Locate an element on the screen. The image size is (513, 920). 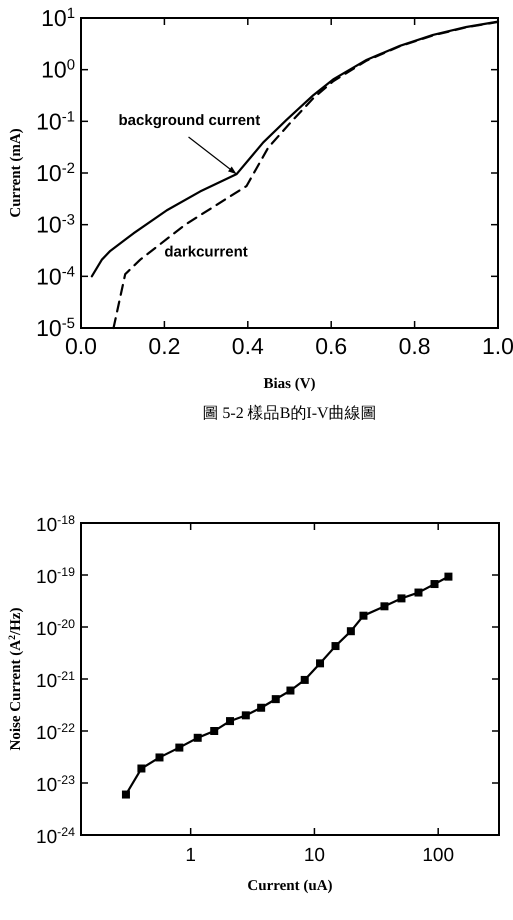
x-axis-title: Bias (V) is located at coordinates (289, 384).